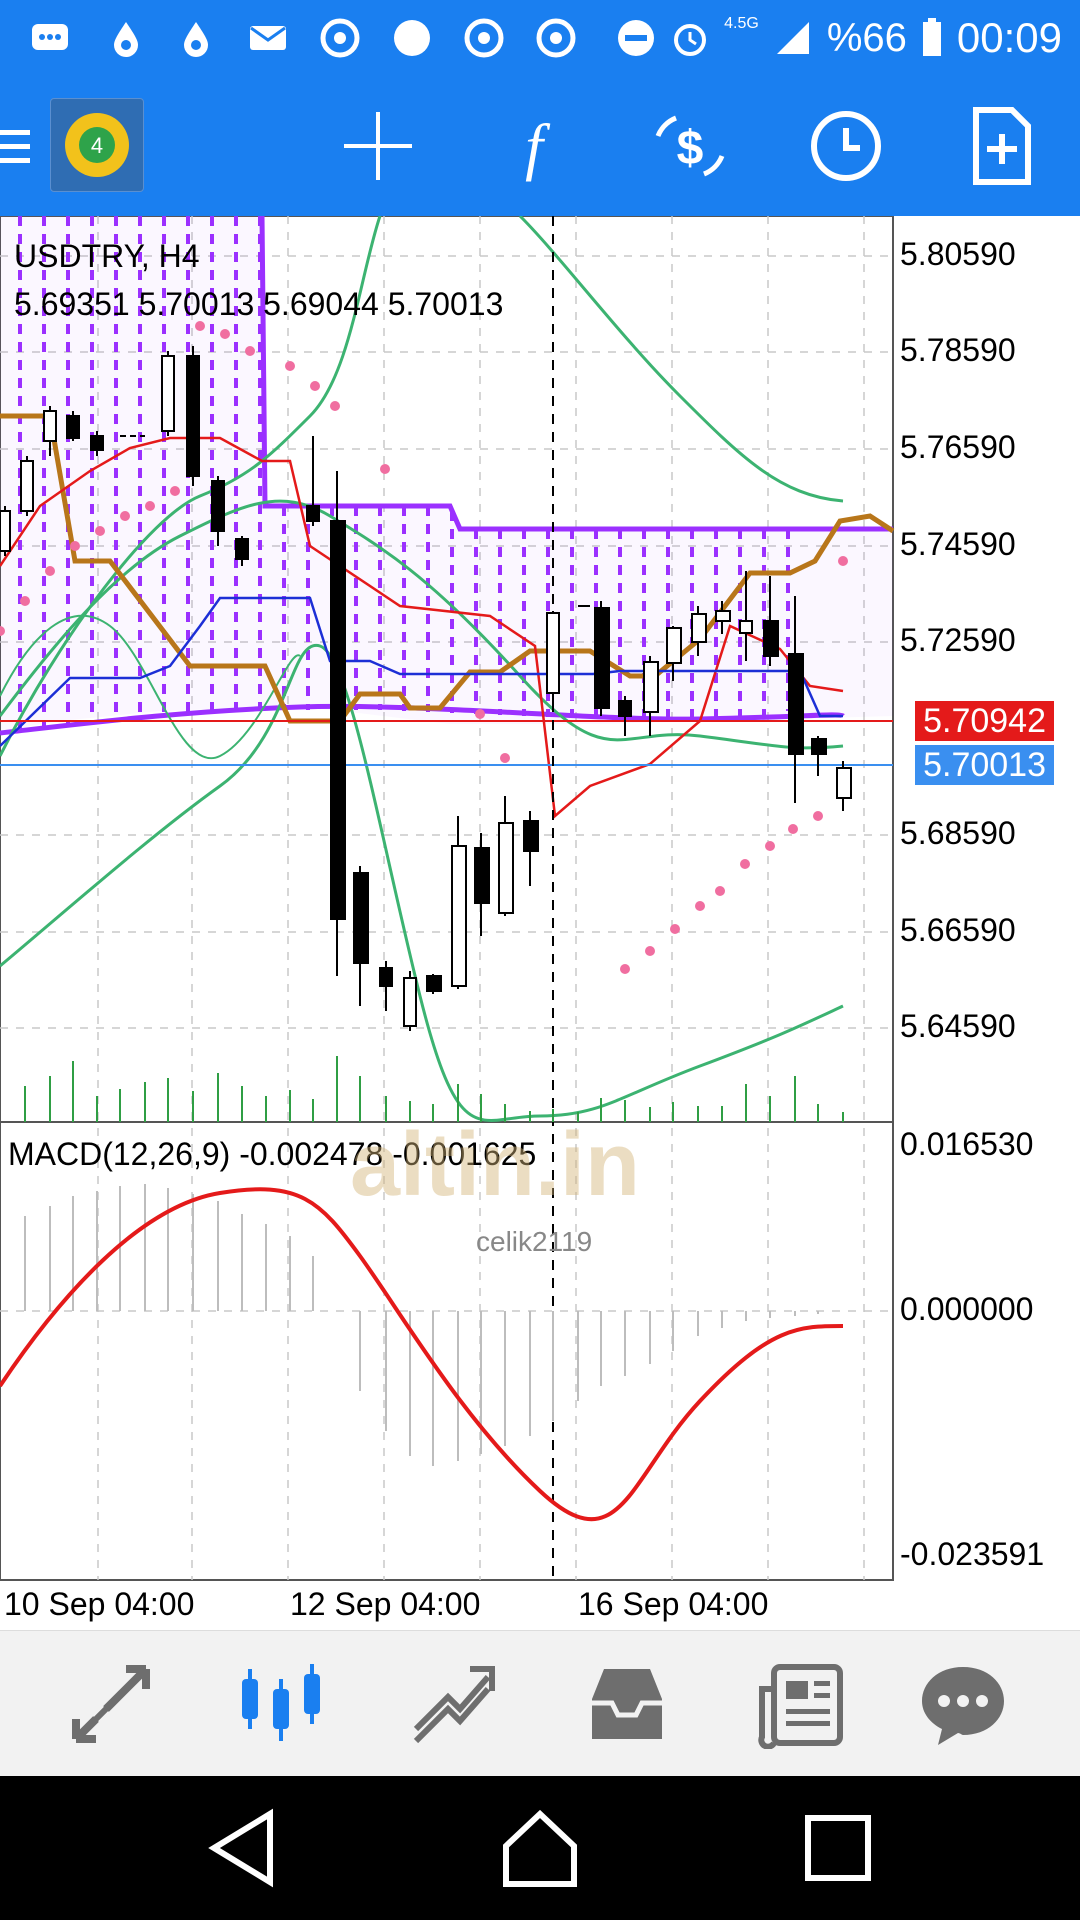 This screenshot has height=1920, width=1080. I want to click on svg-text: 4, so click(97, 145).